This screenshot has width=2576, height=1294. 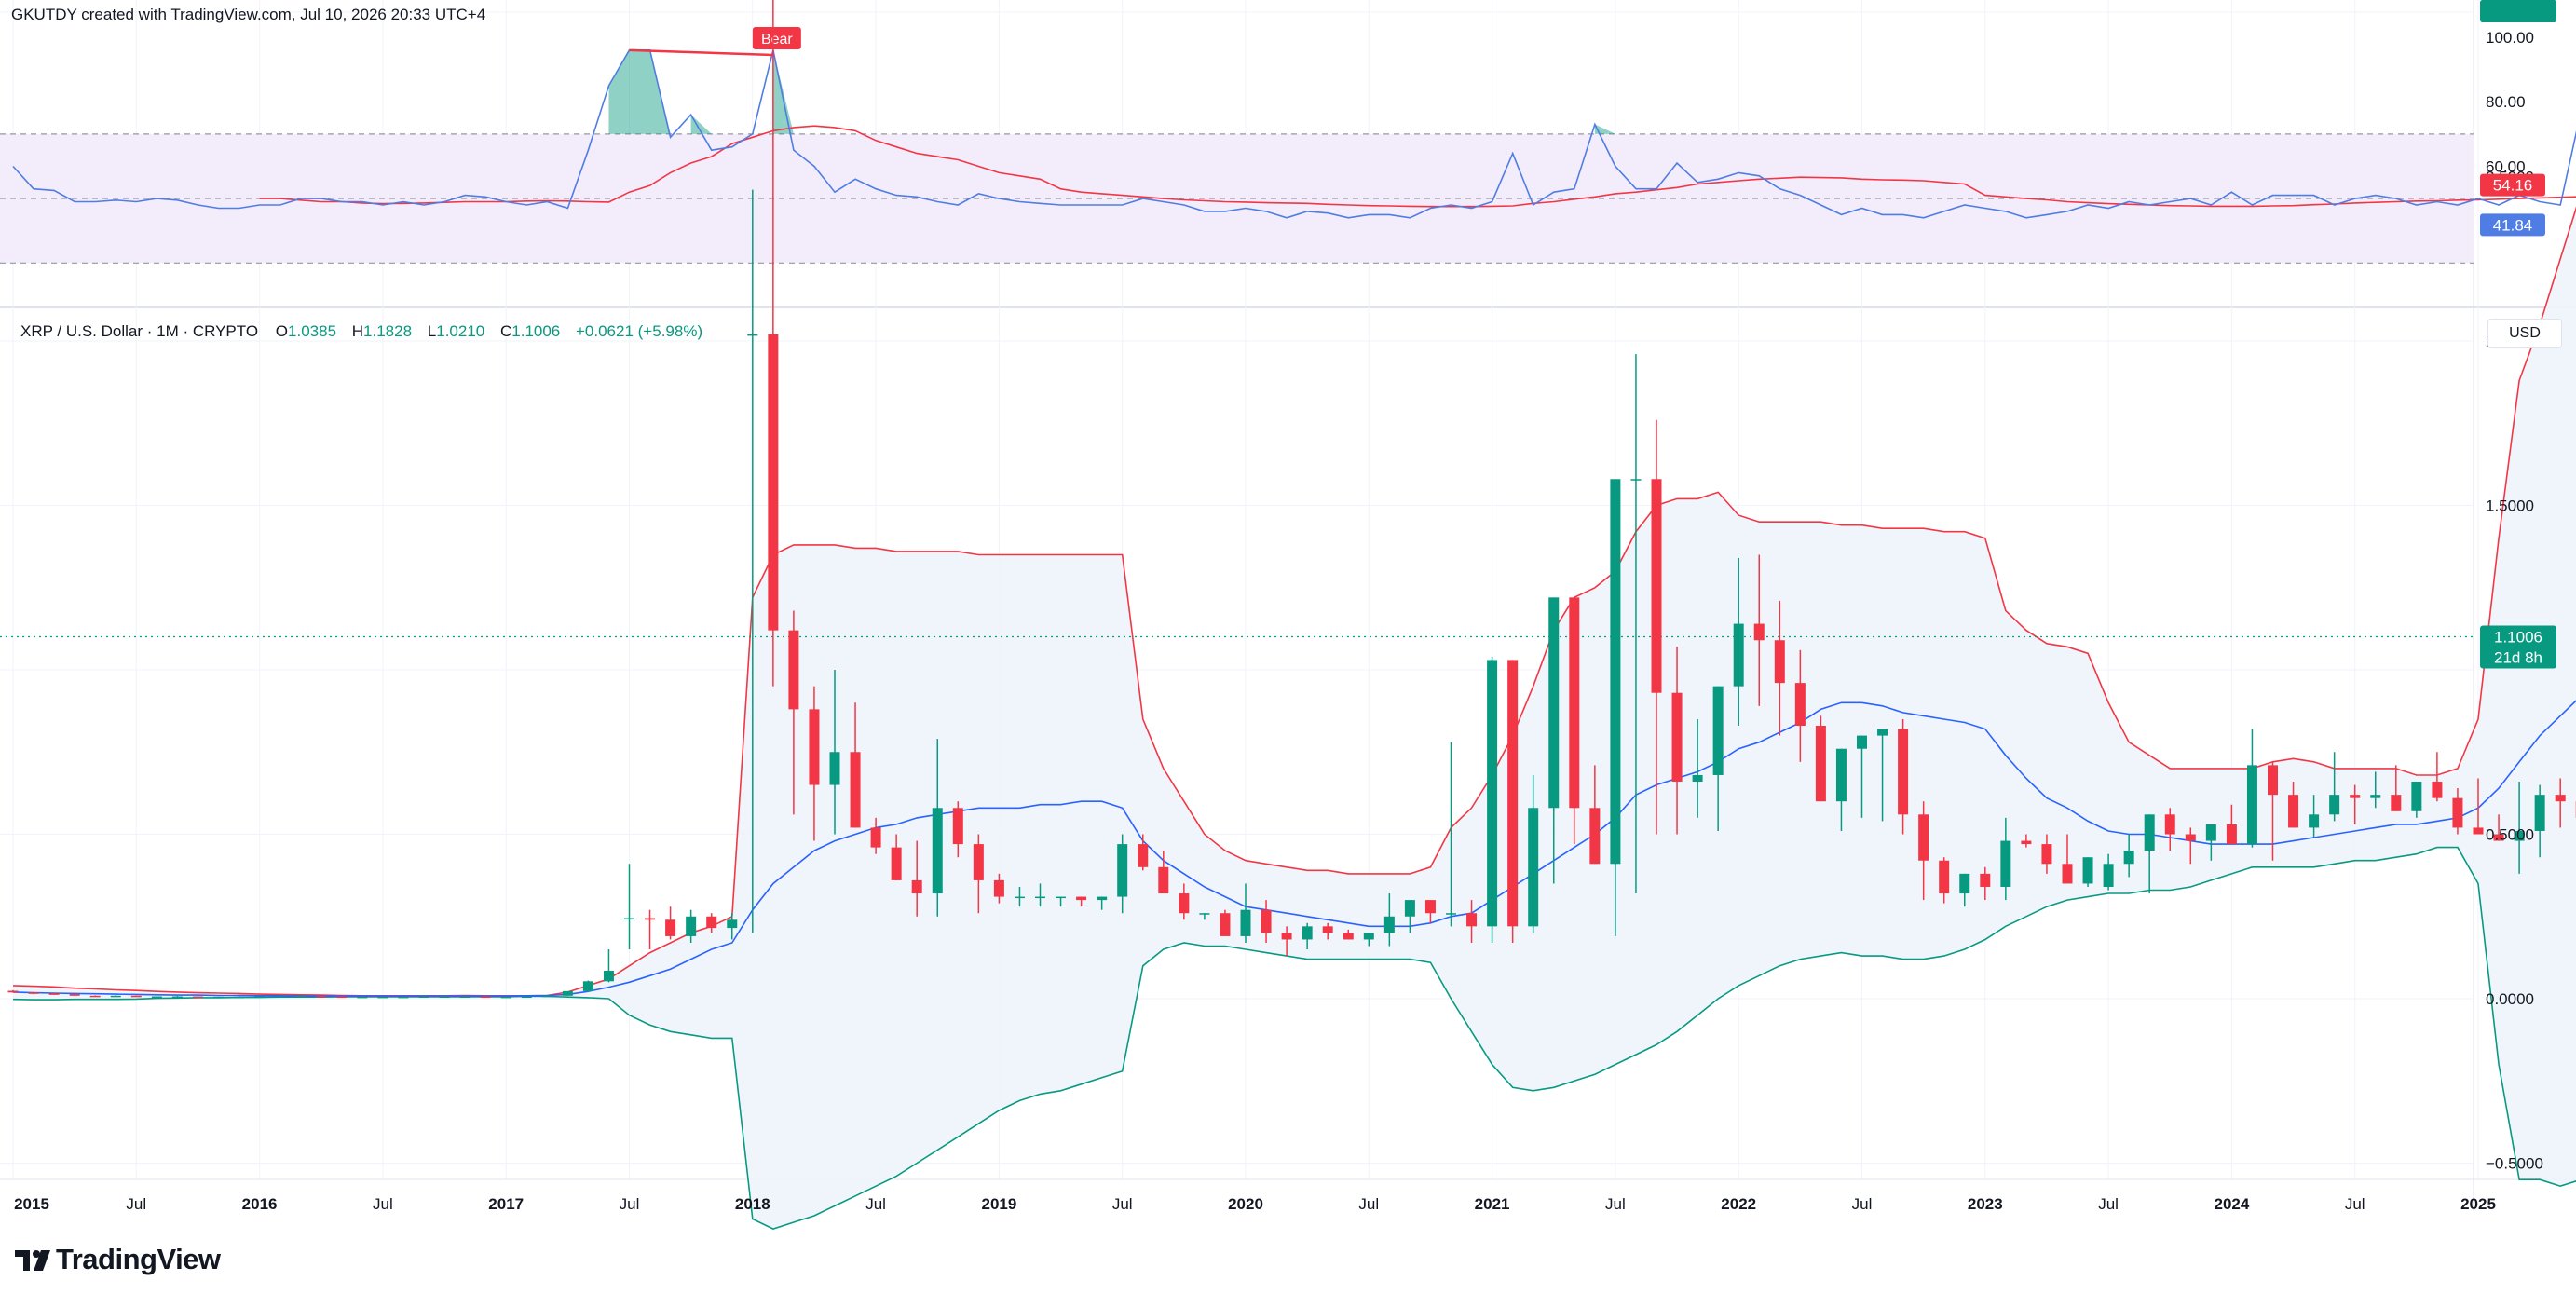 What do you see at coordinates (506, 1204) in the screenshot?
I see `time-axis-tick: 2017` at bounding box center [506, 1204].